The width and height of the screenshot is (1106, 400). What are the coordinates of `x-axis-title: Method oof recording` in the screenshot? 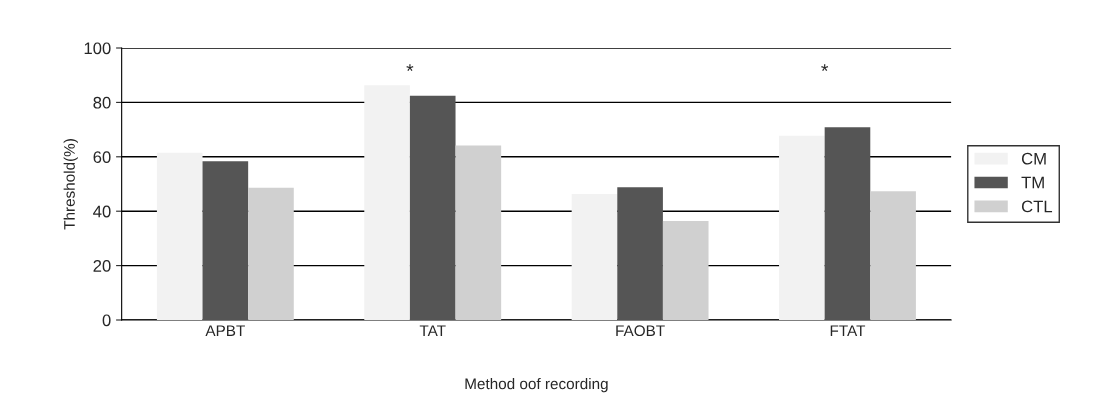 It's located at (536, 385).